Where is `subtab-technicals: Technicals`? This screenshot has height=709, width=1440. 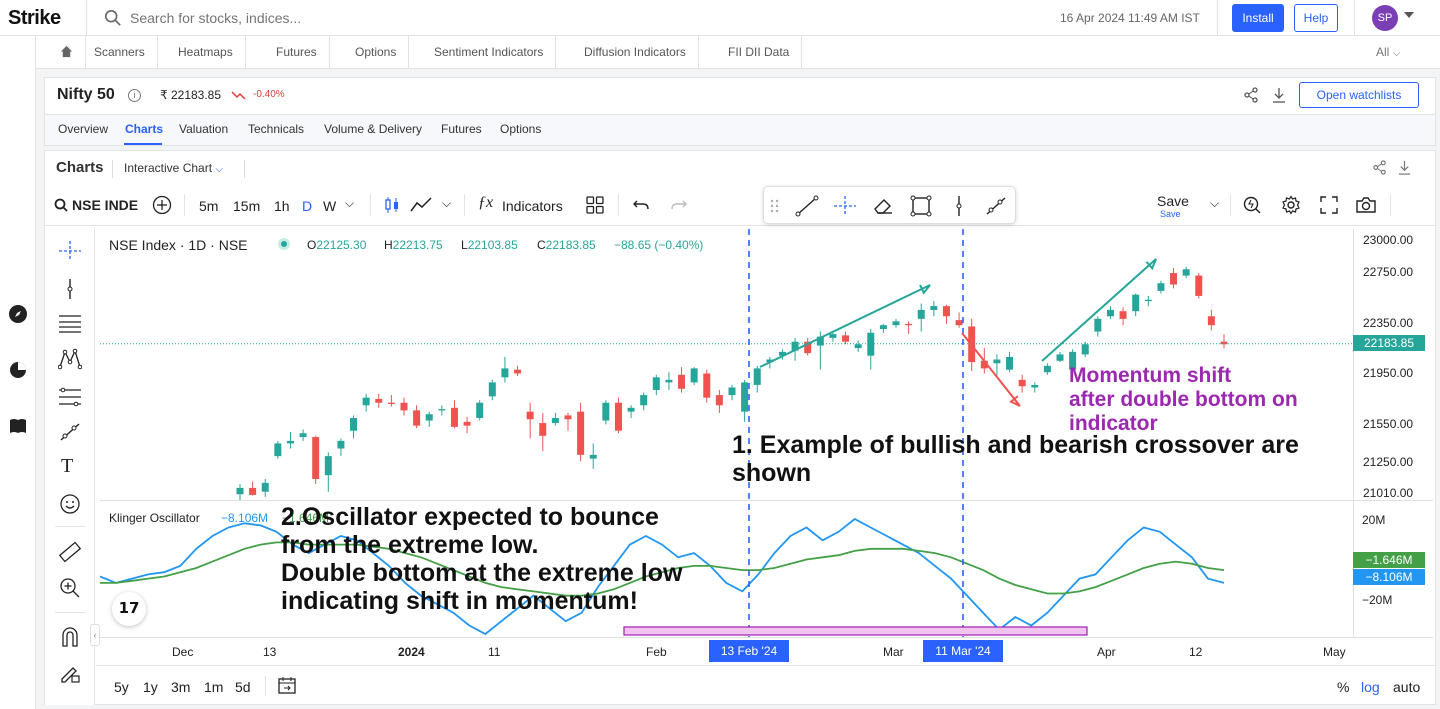 subtab-technicals: Technicals is located at coordinates (276, 129).